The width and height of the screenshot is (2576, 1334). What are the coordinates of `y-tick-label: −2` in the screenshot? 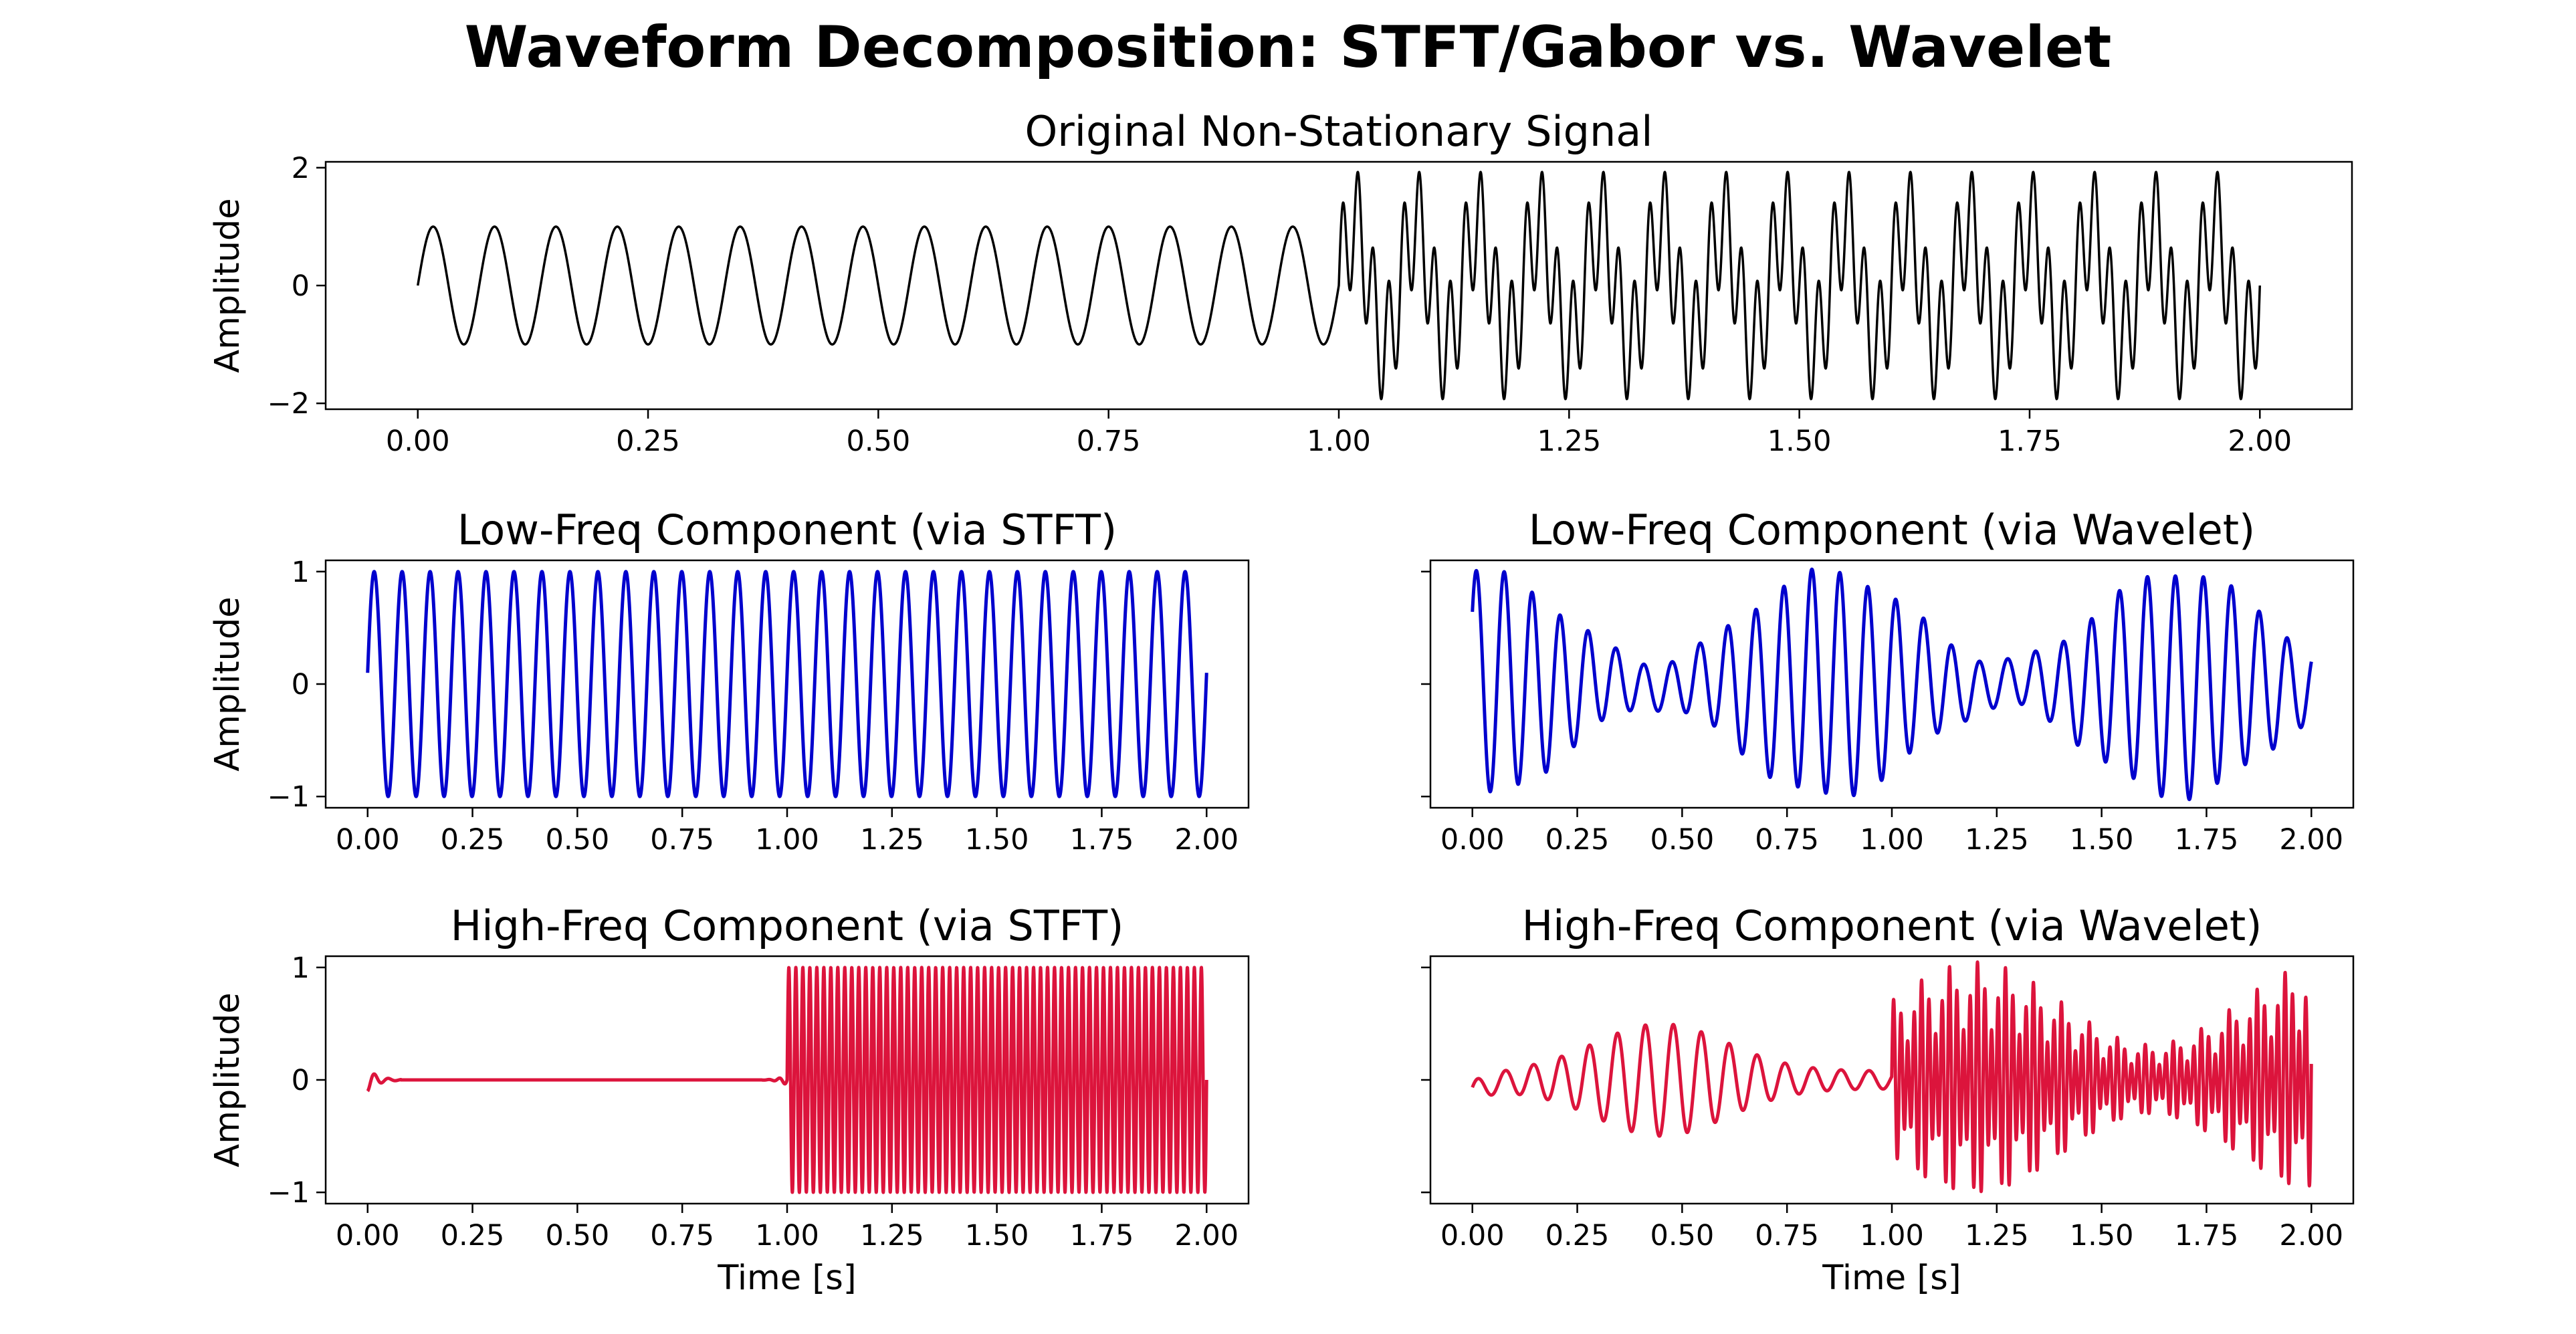 It's located at (288, 404).